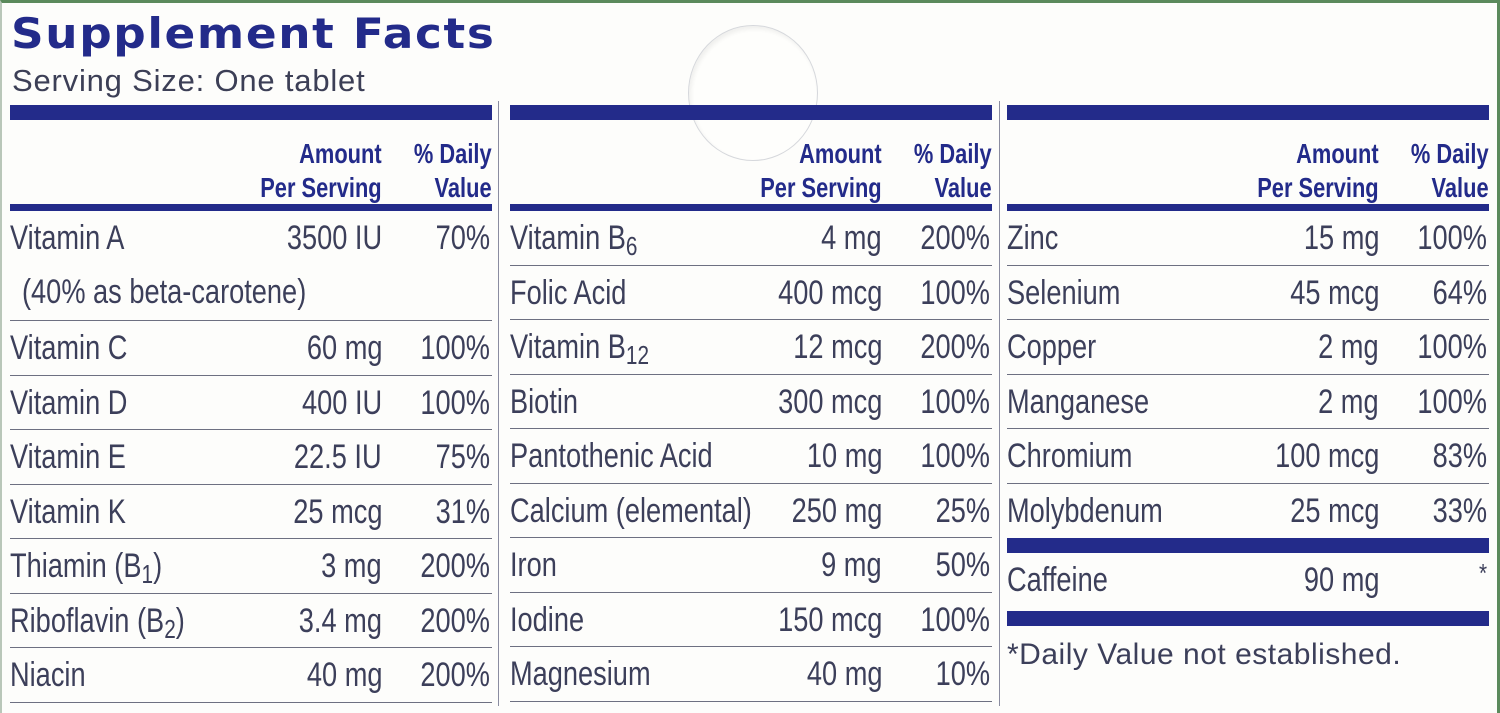  What do you see at coordinates (829, 619) in the screenshot?
I see `nutrient-amount: 150 mcg` at bounding box center [829, 619].